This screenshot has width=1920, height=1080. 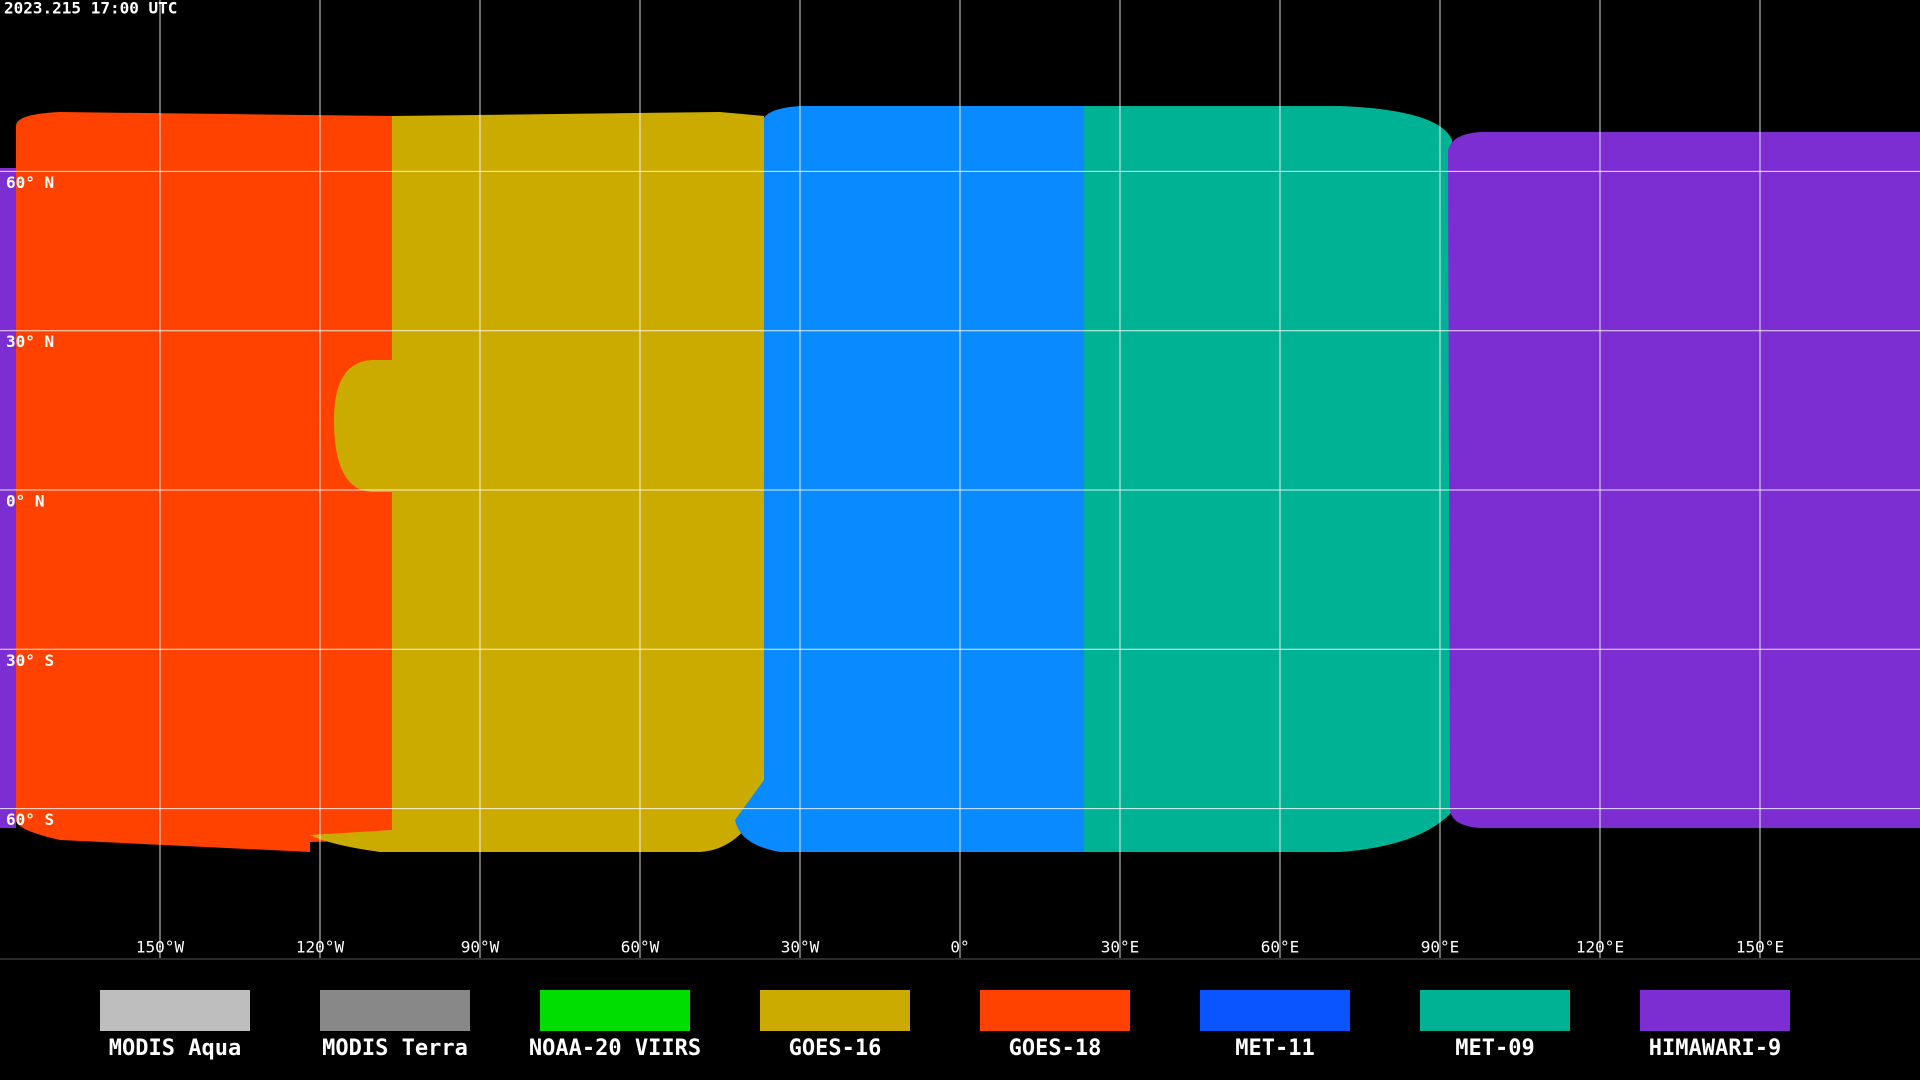 What do you see at coordinates (90, 9) in the screenshot?
I see `timestamp: 2023.215 17:00 UTC` at bounding box center [90, 9].